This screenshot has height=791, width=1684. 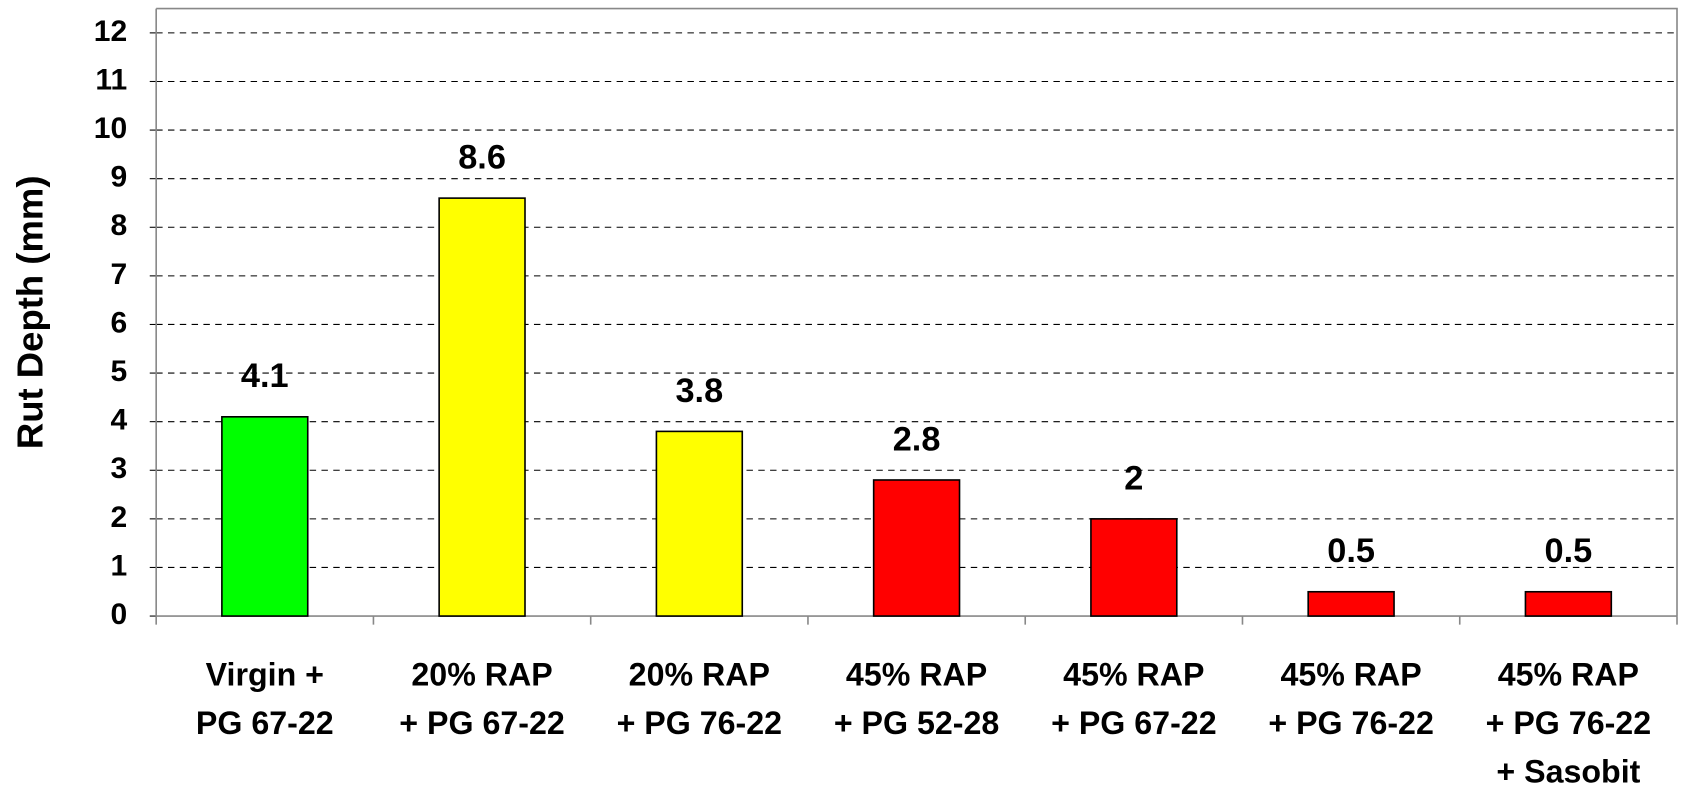 I want to click on value-label: 3.8, so click(x=699, y=391).